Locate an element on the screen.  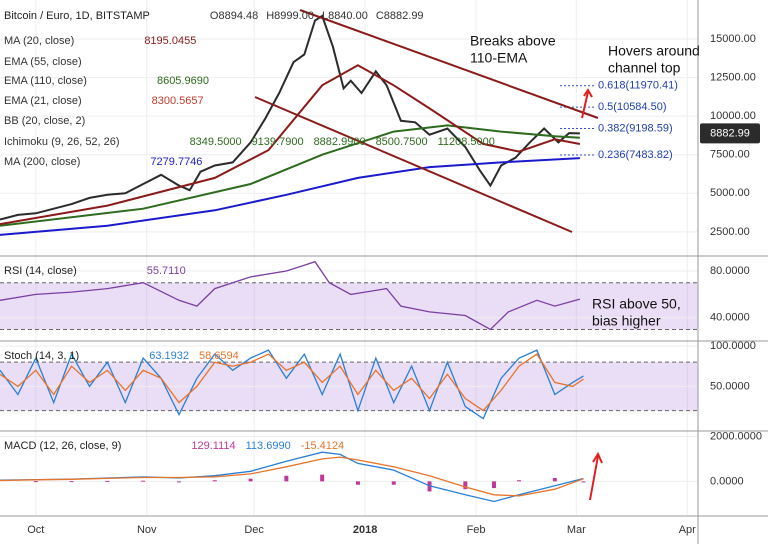
legend-text: C8882.99 is located at coordinates (400, 16).